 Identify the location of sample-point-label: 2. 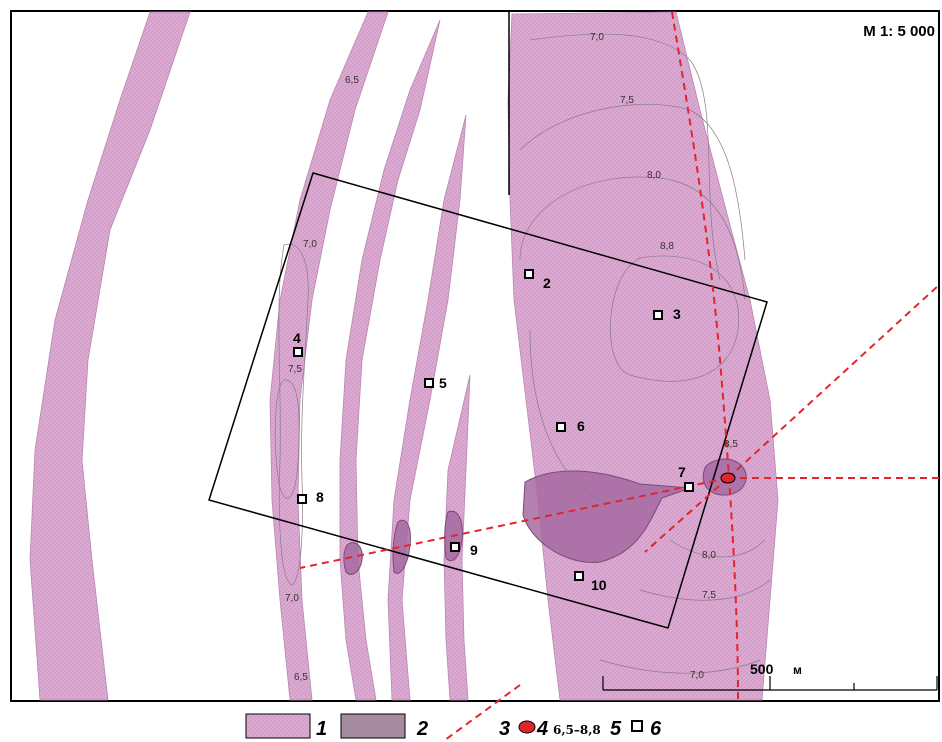
(547, 283).